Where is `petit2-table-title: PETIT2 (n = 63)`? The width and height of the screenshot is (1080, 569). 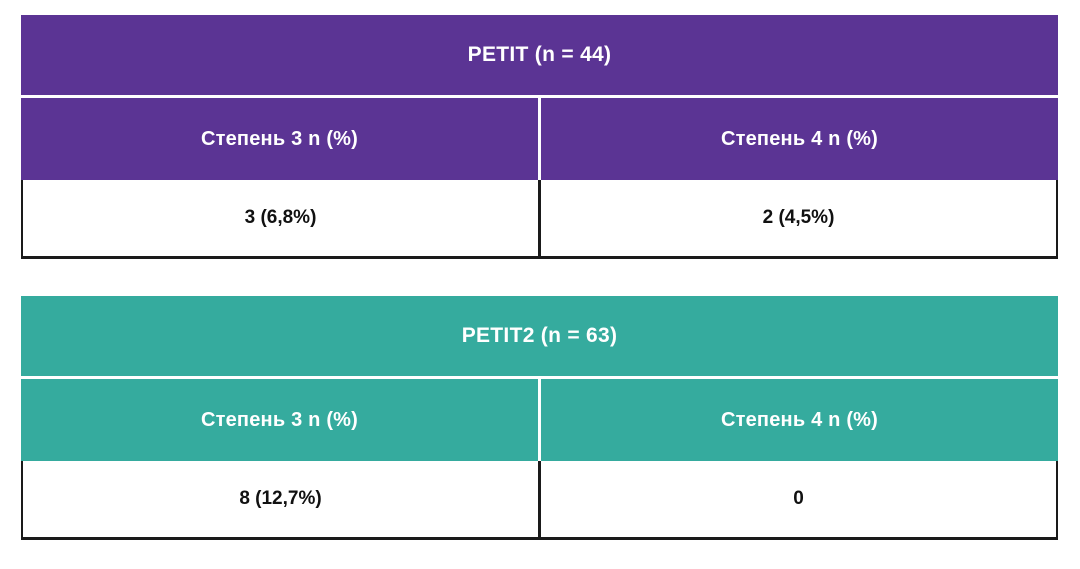 petit2-table-title: PETIT2 (n = 63) is located at coordinates (539, 335).